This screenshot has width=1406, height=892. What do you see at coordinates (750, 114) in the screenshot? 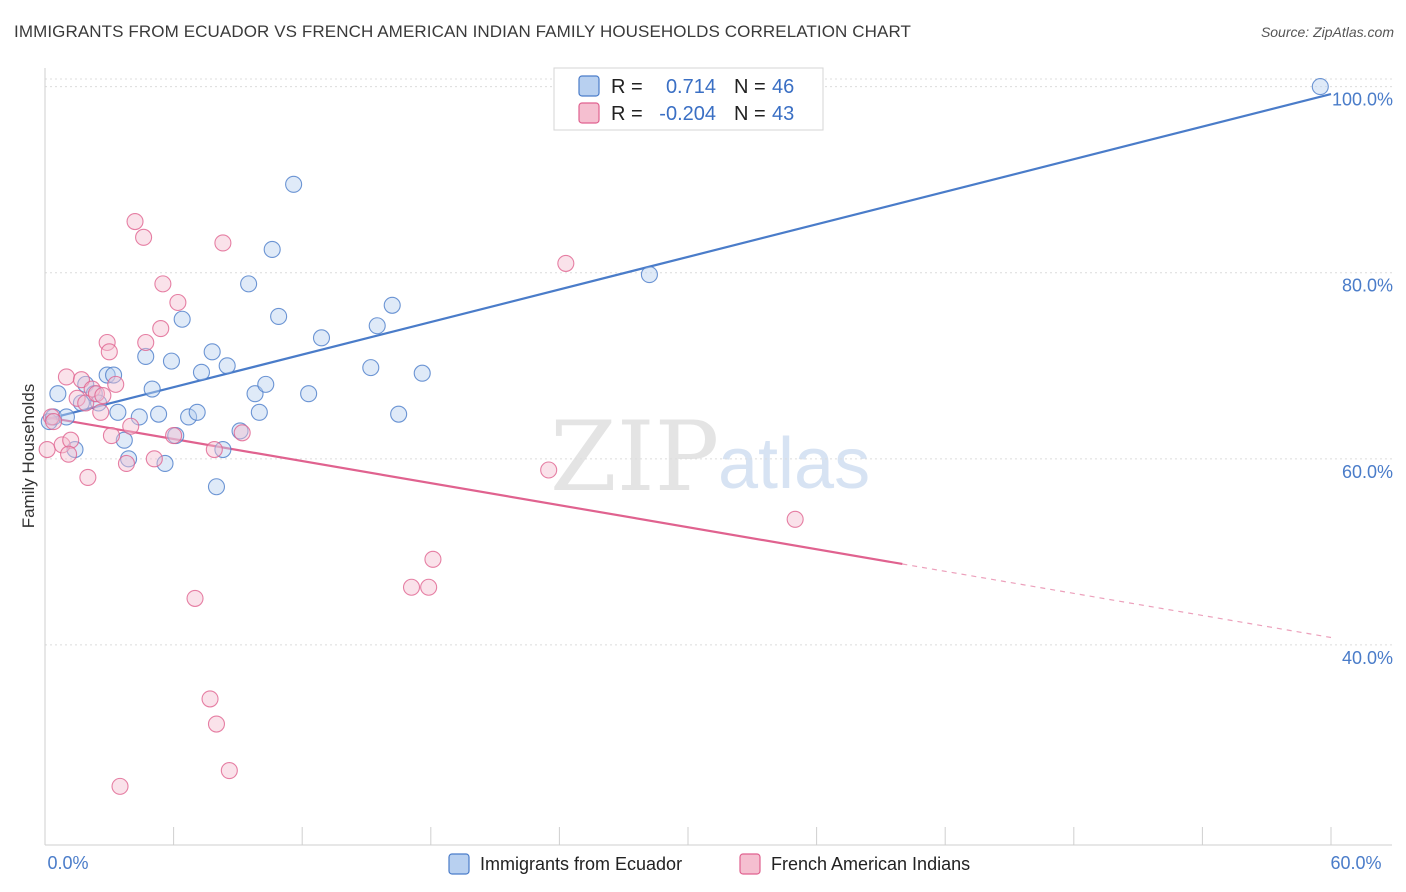
I see `n-label-pink: N =` at bounding box center [750, 114].